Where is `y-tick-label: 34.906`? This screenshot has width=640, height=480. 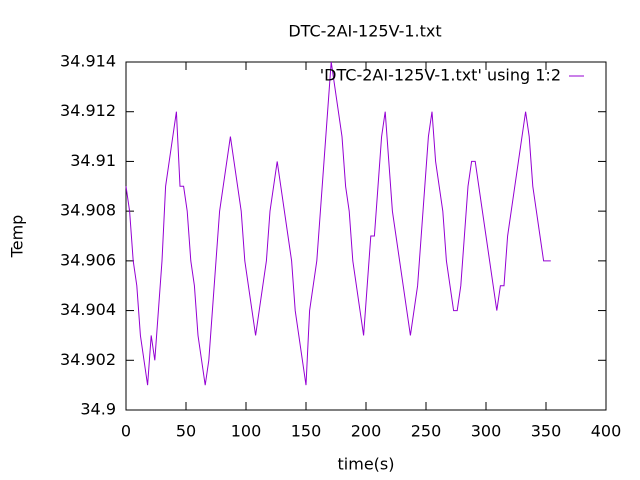
y-tick-label: 34.906 is located at coordinates (88, 259).